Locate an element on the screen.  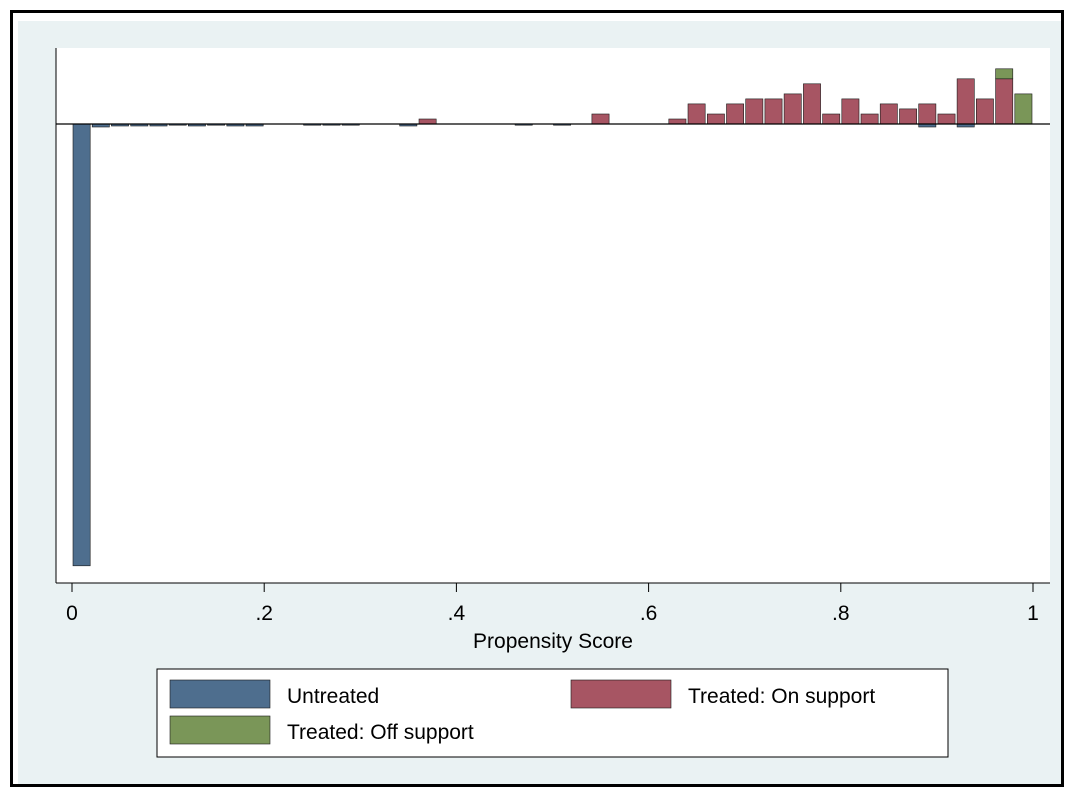
legend-label-untreated: Untreated is located at coordinates (333, 696).